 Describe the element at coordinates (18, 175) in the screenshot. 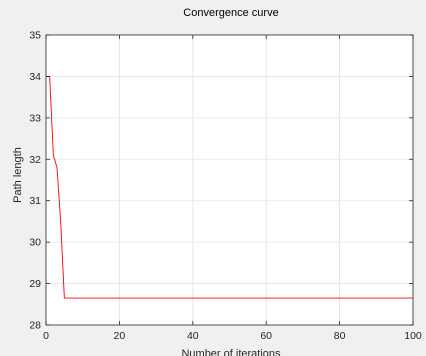

I see `y-axis-label: Path length` at that location.